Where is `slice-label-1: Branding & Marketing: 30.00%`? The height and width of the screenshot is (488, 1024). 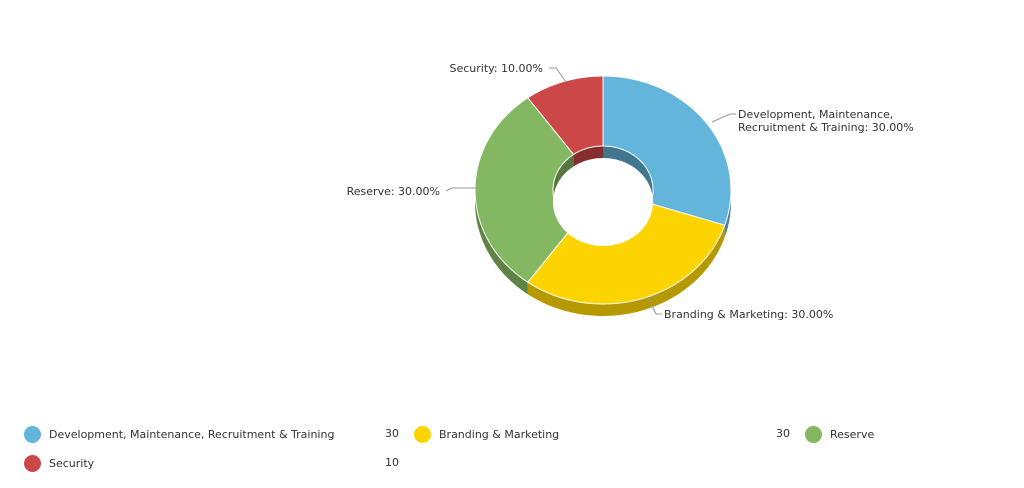 slice-label-1: Branding & Marketing: 30.00% is located at coordinates (748, 314).